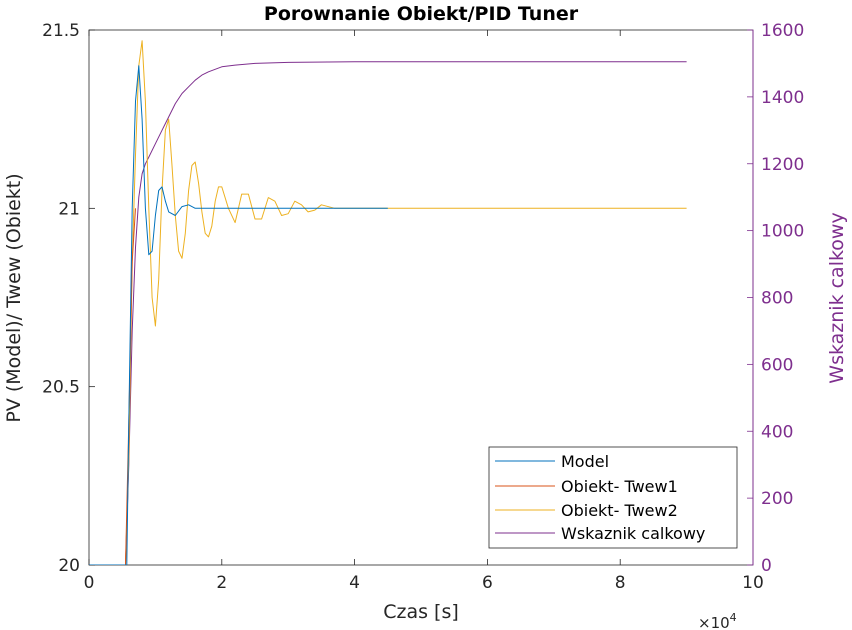 This screenshot has height=630, width=852. Describe the element at coordinates (69, 209) in the screenshot. I see `y-left-tick-label: 21` at that location.